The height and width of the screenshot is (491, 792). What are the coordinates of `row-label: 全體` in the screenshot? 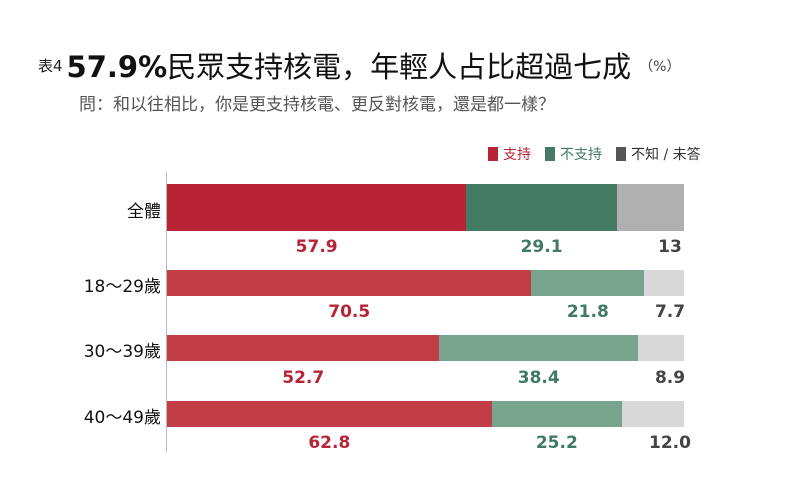 It's located at (144, 212).